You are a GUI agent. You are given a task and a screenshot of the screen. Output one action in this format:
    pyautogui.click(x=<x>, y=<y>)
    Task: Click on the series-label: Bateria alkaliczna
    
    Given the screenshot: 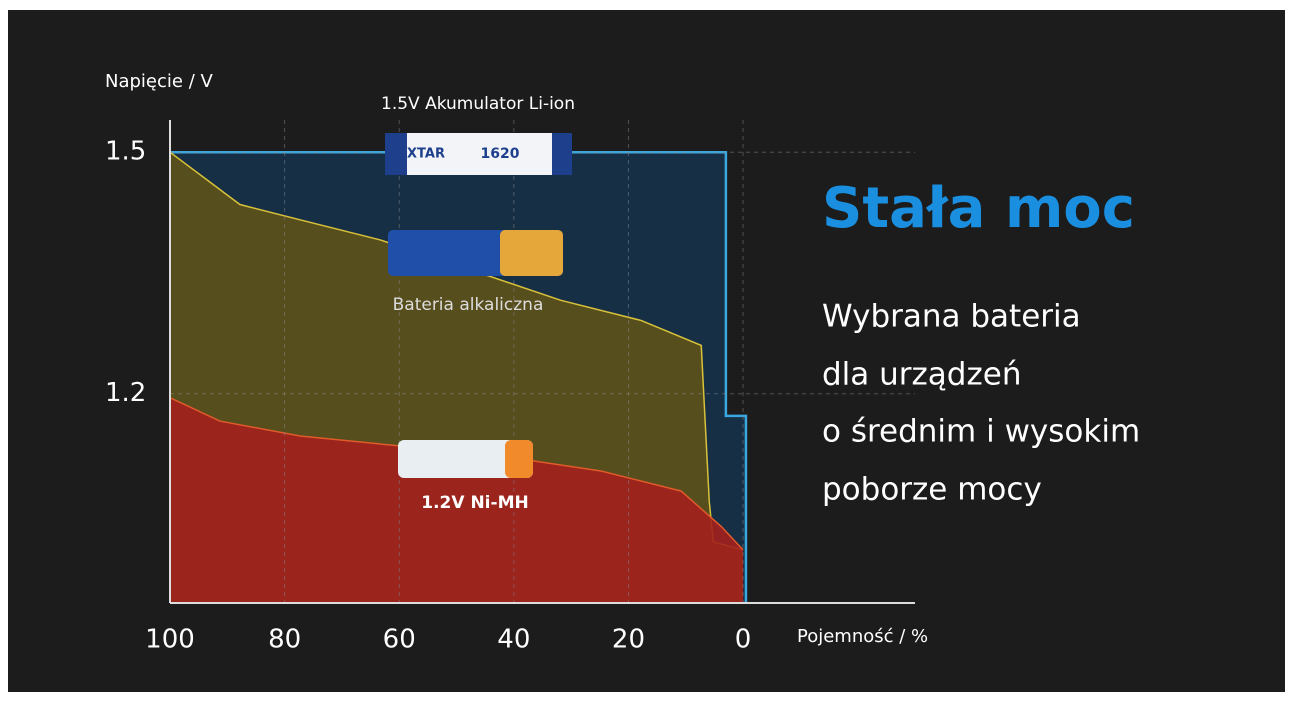 What is the action you would take?
    pyautogui.click(x=468, y=305)
    